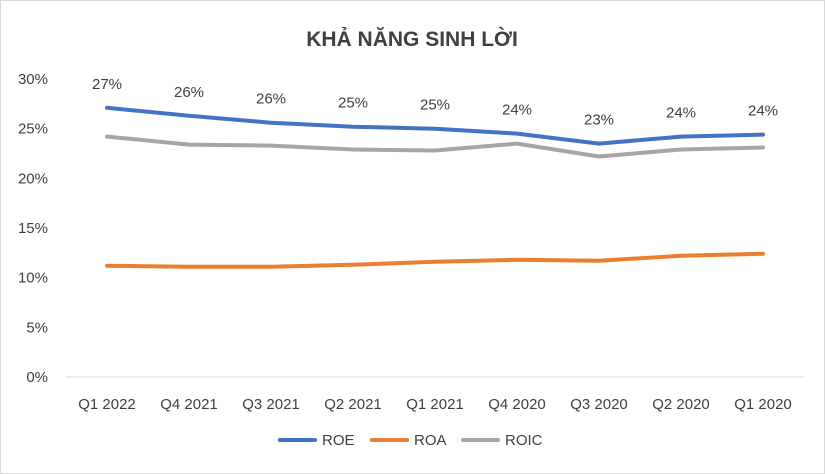 This screenshot has height=474, width=825. What do you see at coordinates (435, 404) in the screenshot?
I see `x-tick-label: Q1 2021` at bounding box center [435, 404].